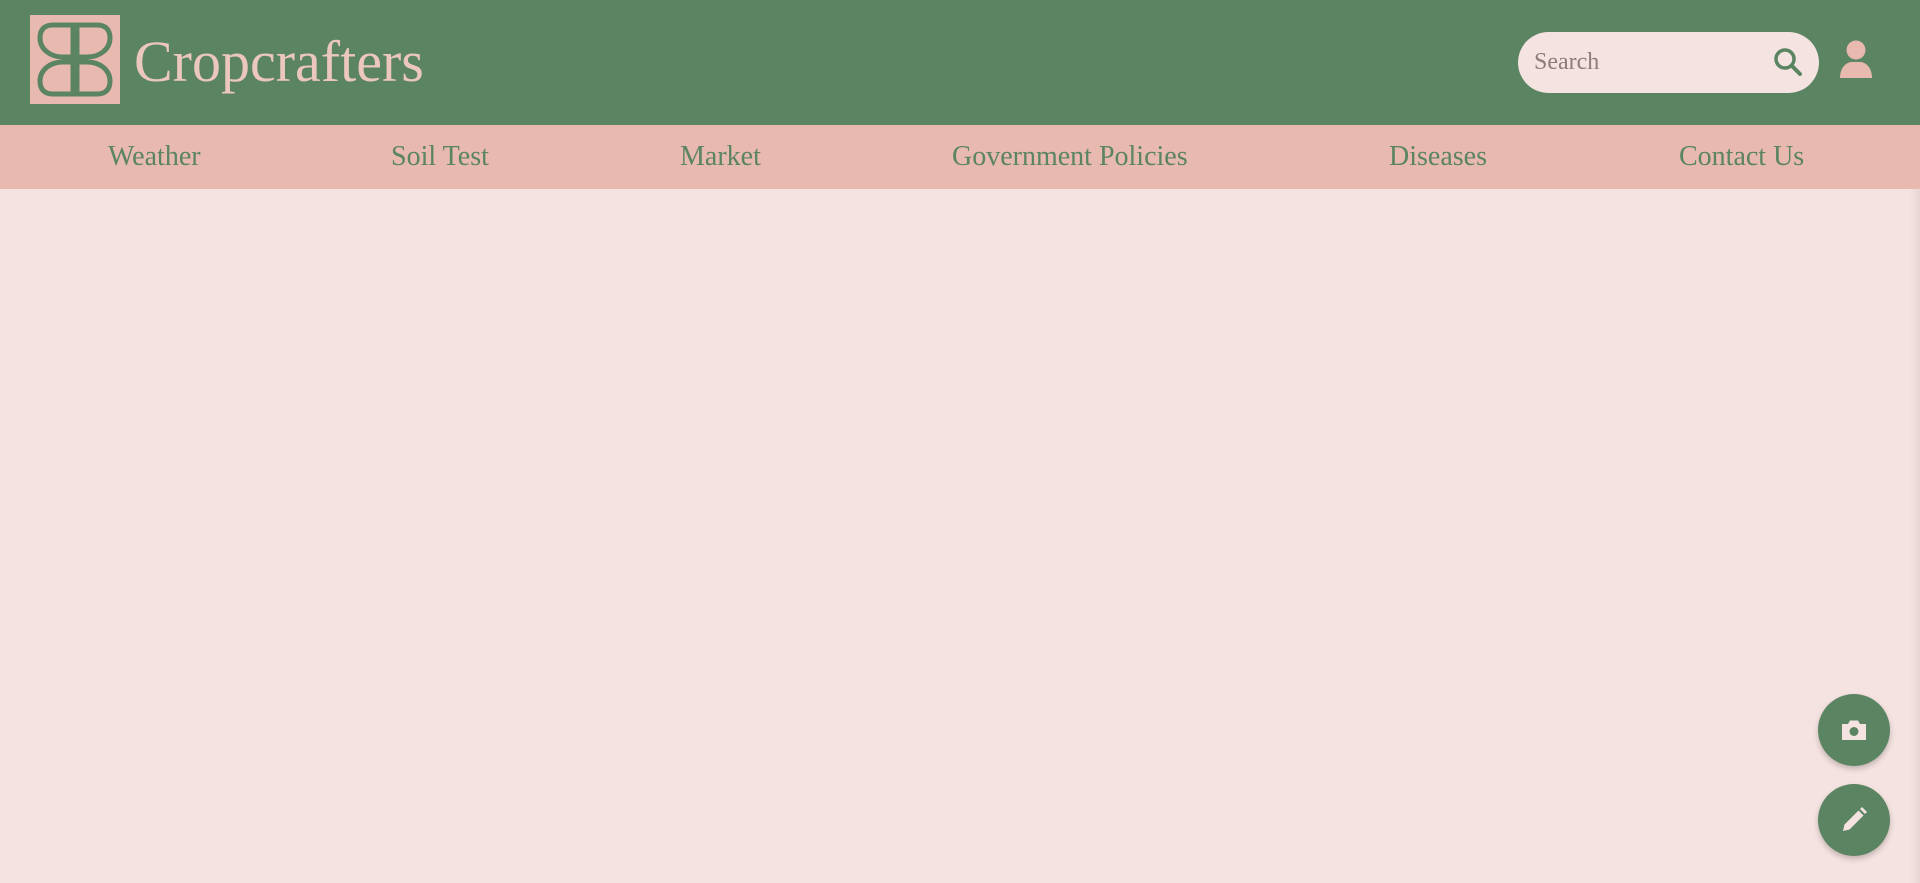  I want to click on pencil-icon, so click(1855, 819).